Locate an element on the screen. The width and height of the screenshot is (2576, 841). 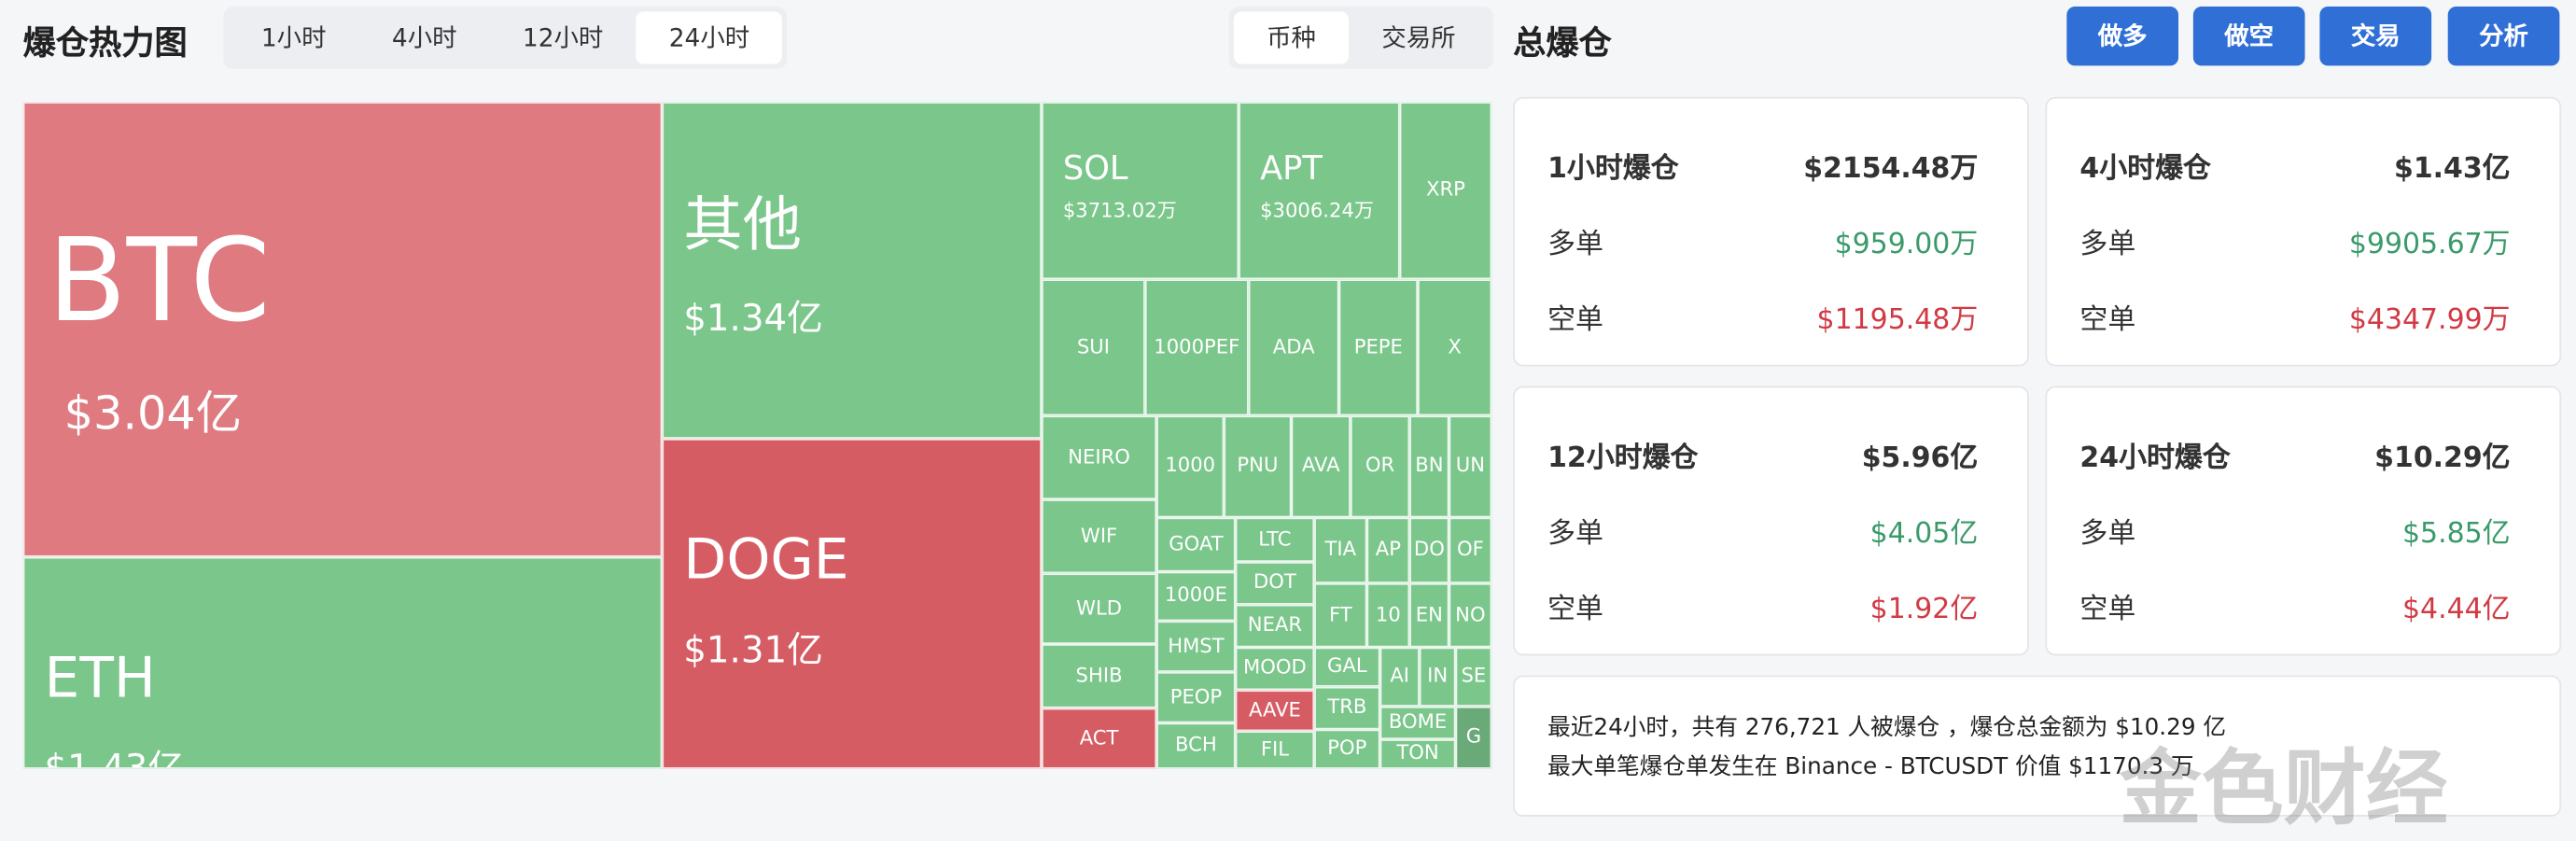
treemap-cell: X is located at coordinates (1455, 347).